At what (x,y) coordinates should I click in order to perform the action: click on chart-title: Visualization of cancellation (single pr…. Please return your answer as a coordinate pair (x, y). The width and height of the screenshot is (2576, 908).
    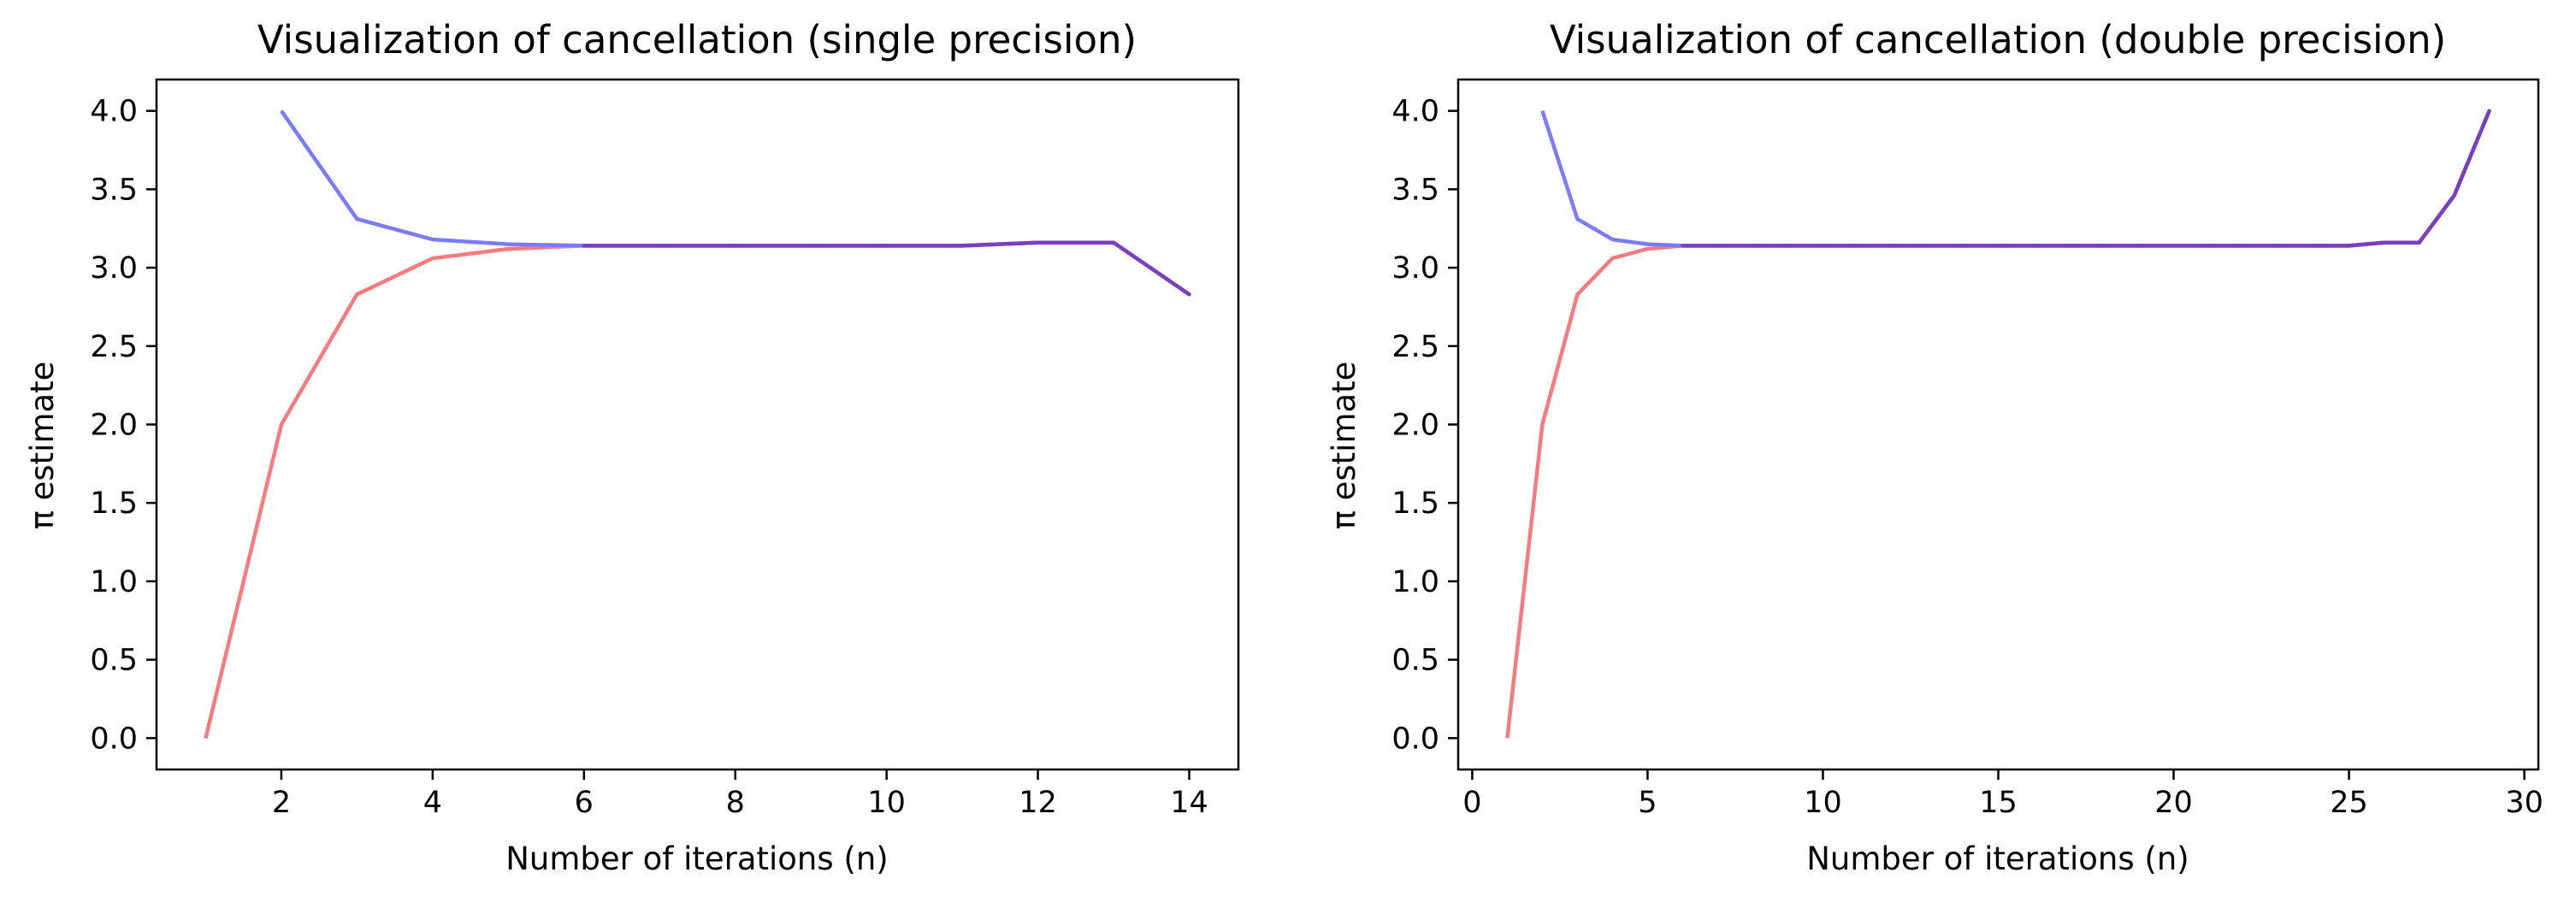
    Looking at the image, I should click on (697, 40).